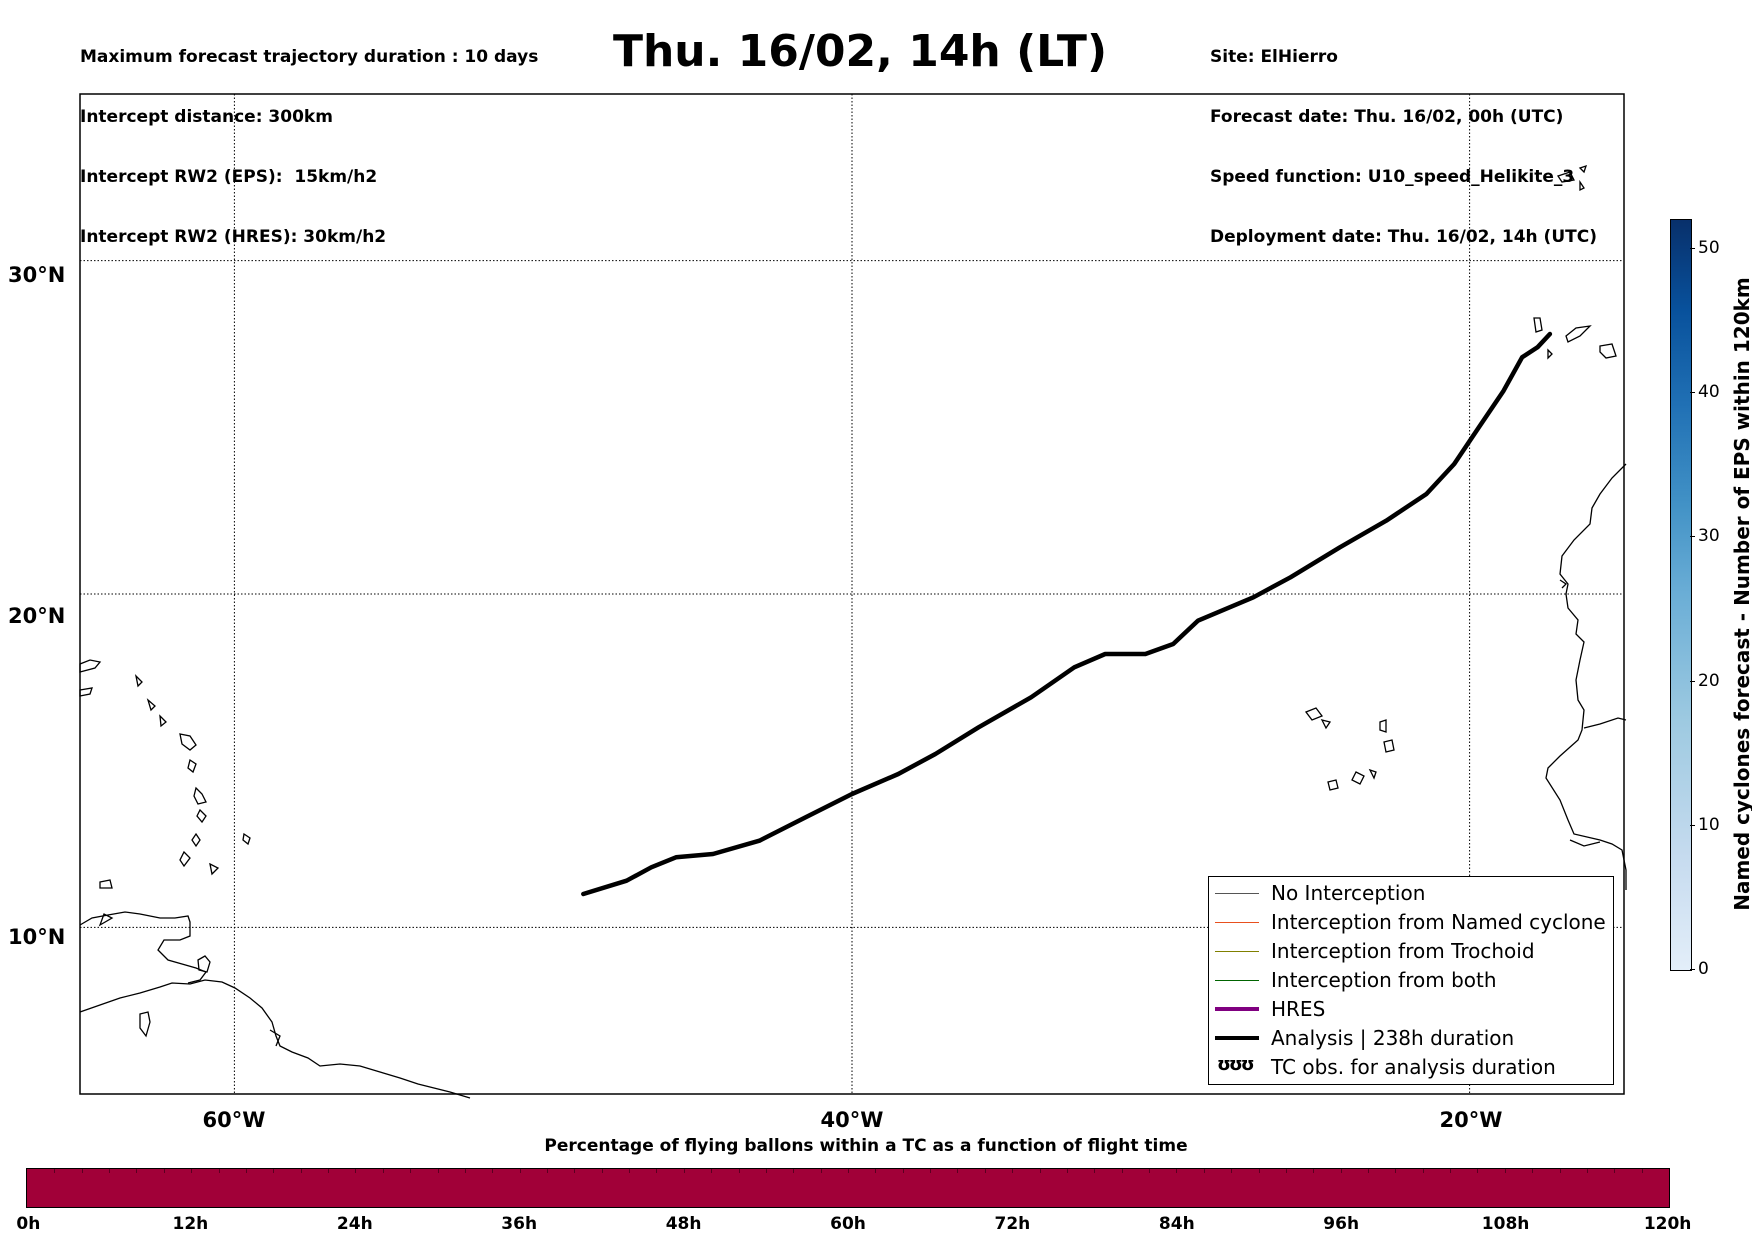 The width and height of the screenshot is (1752, 1241). Describe the element at coordinates (848, 1224) in the screenshot. I see `flight-bar-tick: 60h` at that location.